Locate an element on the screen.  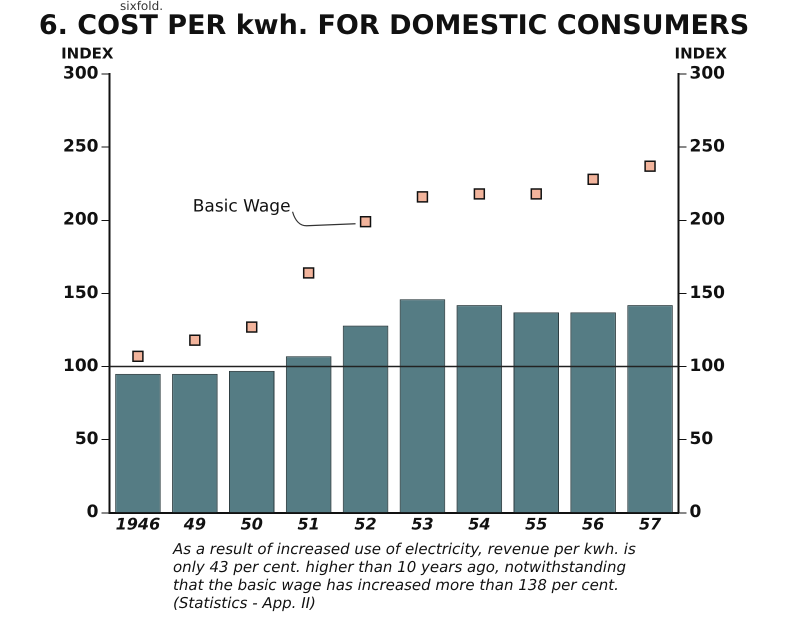
y2-tick-label: 250 is located at coordinates (708, 146).